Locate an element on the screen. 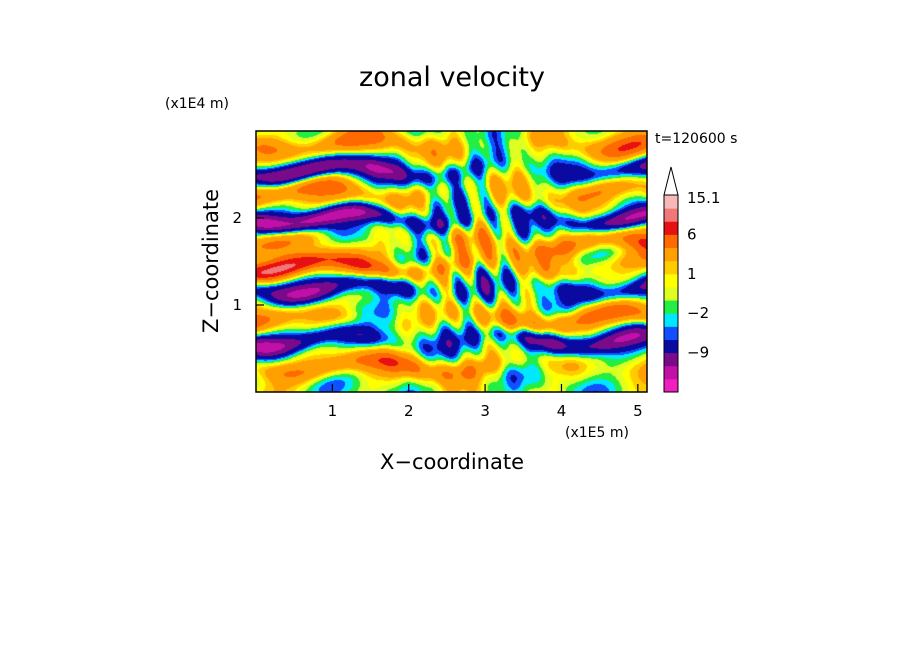  chart-title: zonal velocity is located at coordinates (452, 77).